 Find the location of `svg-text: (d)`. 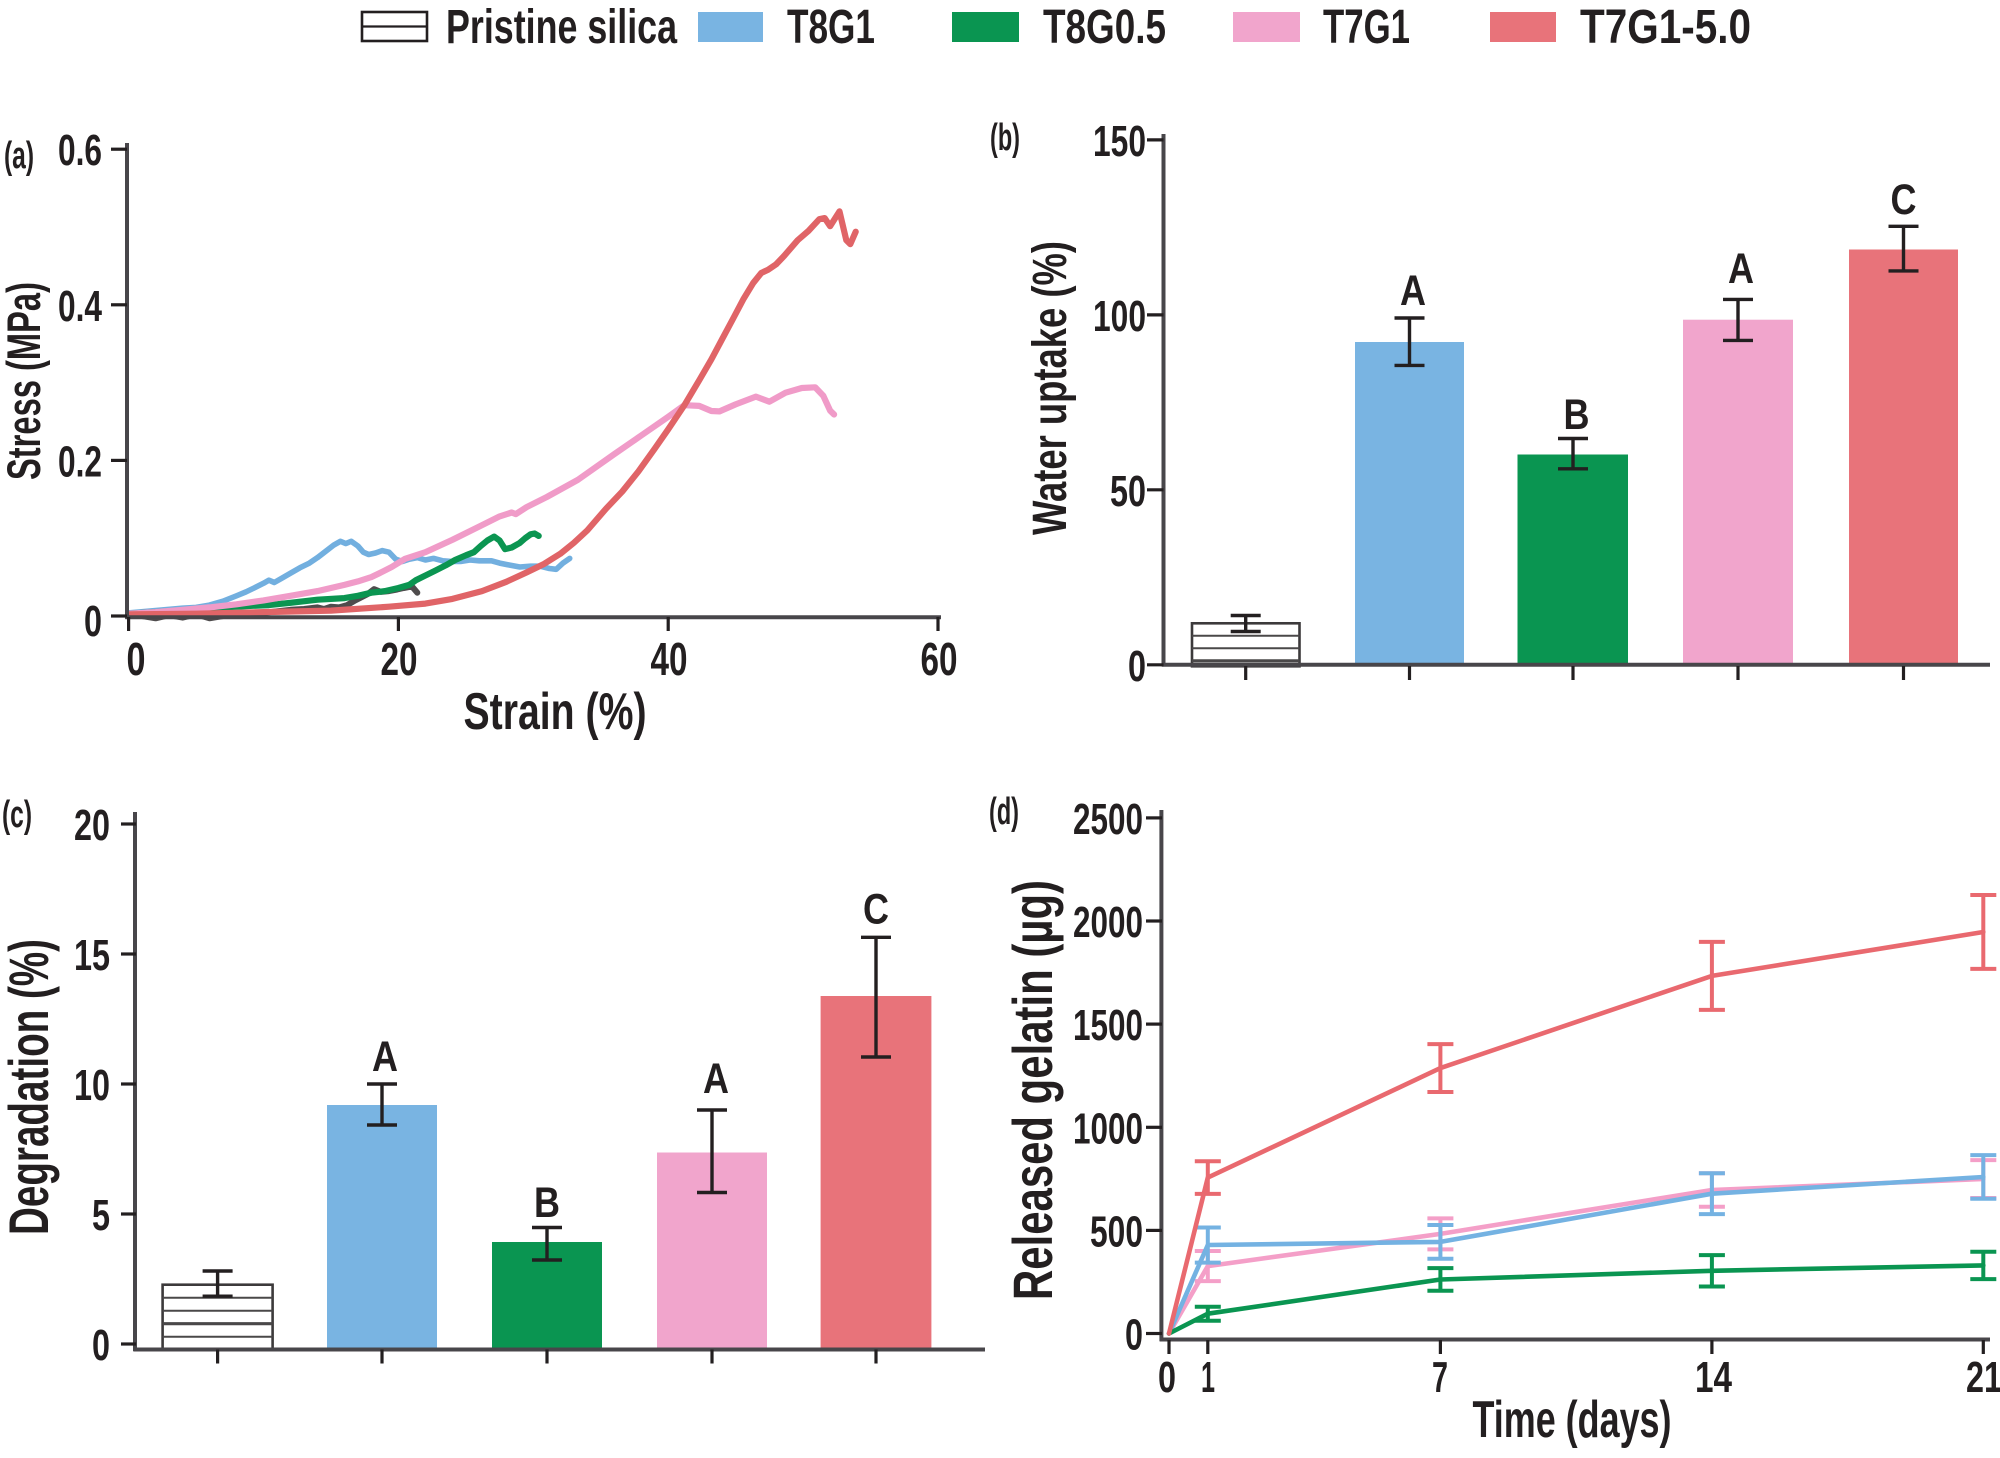

svg-text: (d) is located at coordinates (1004, 812).